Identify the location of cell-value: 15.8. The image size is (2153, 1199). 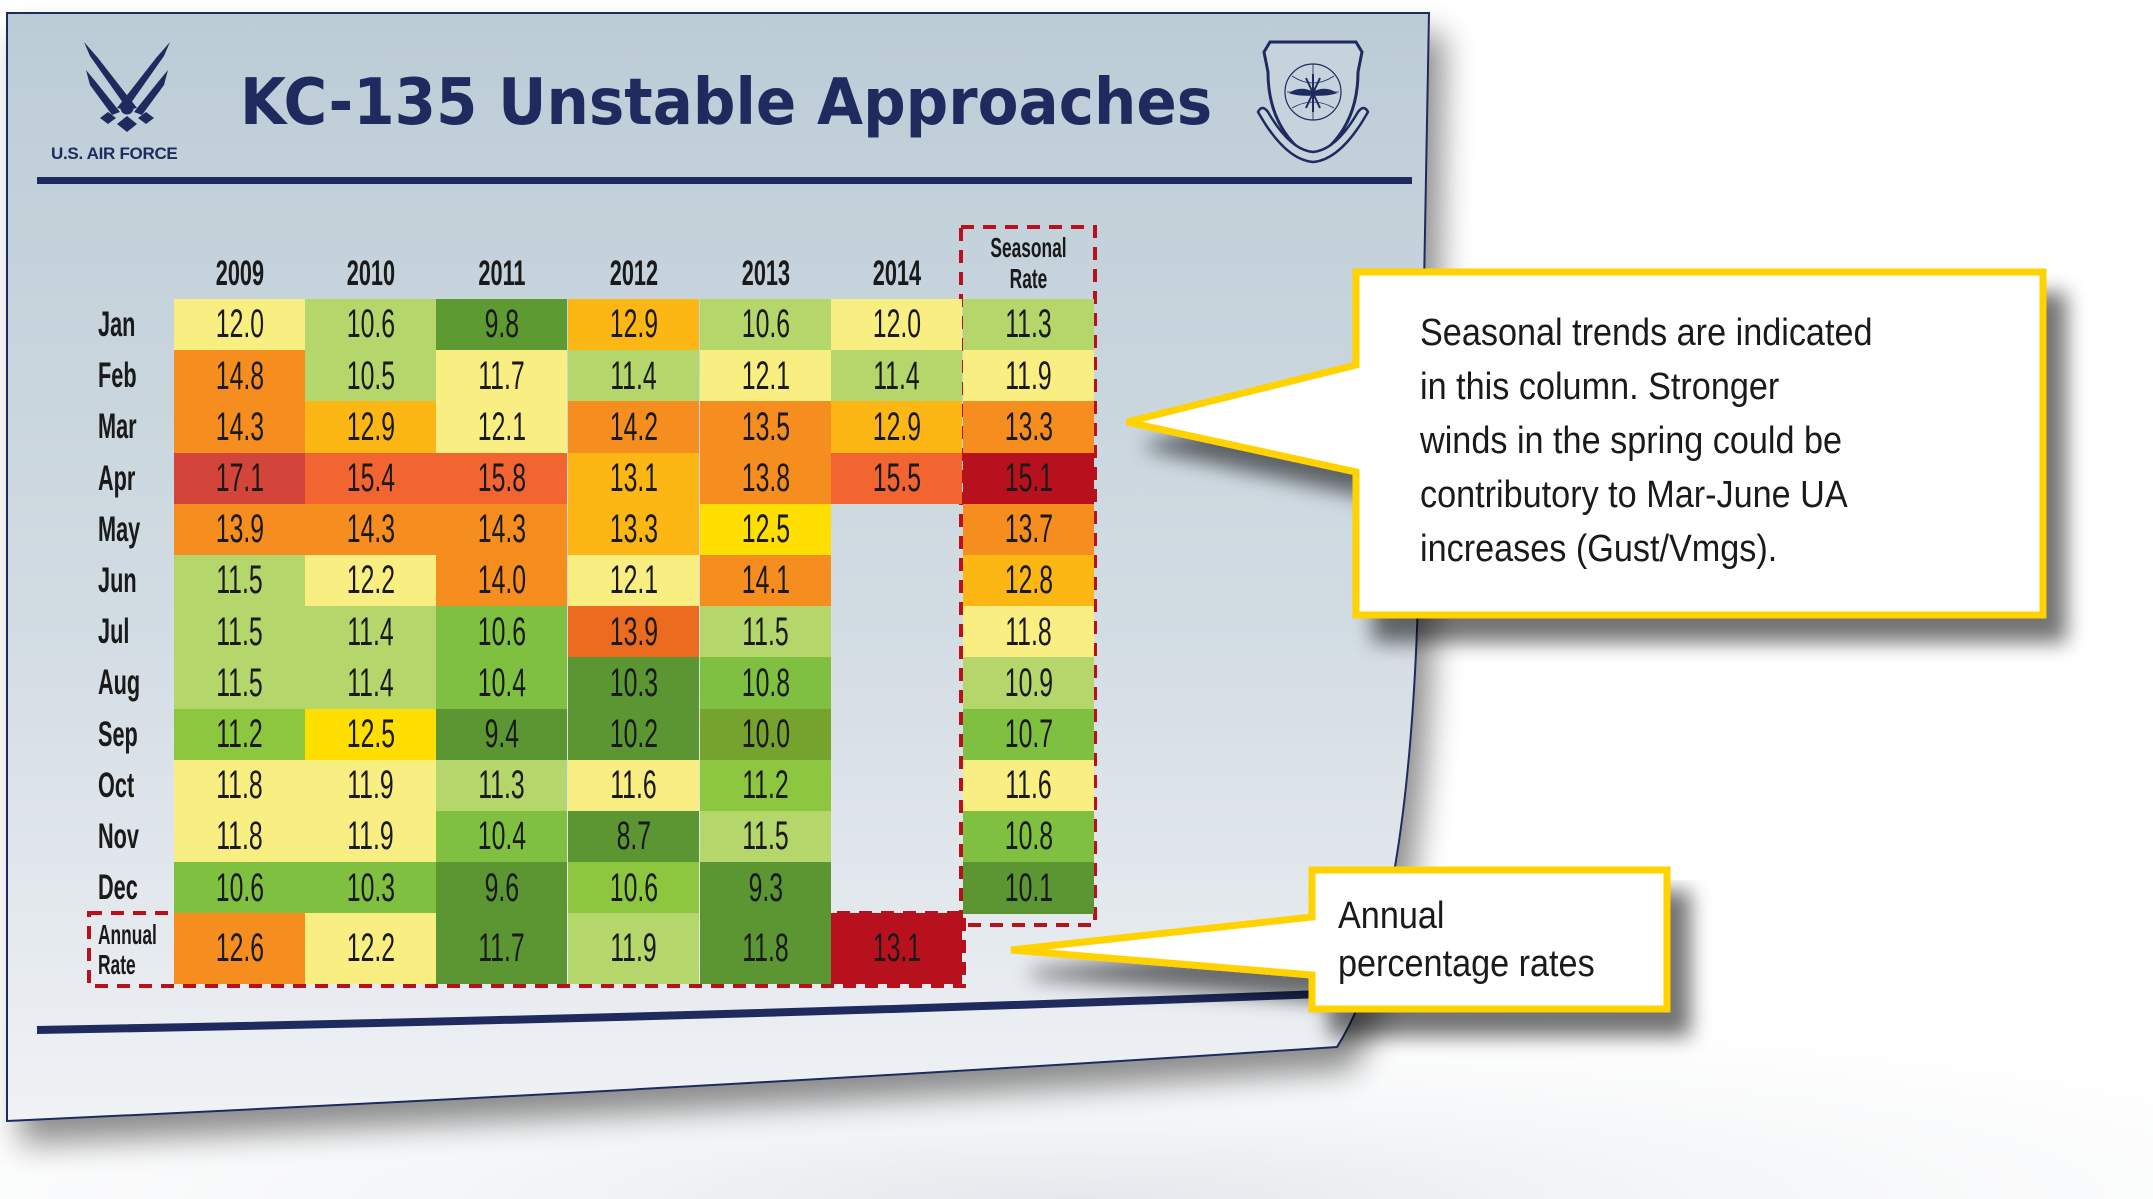
(501, 477).